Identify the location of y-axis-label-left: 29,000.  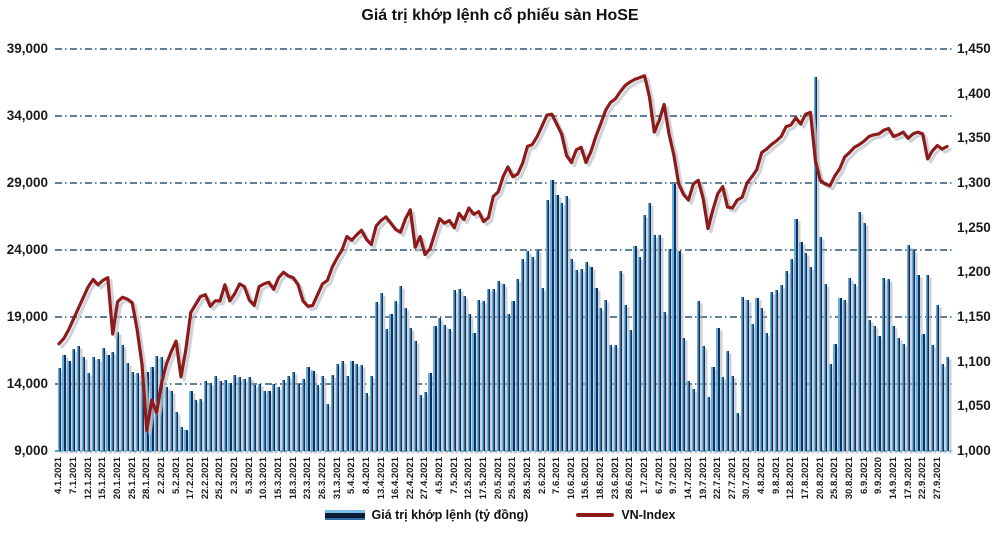
(27, 182).